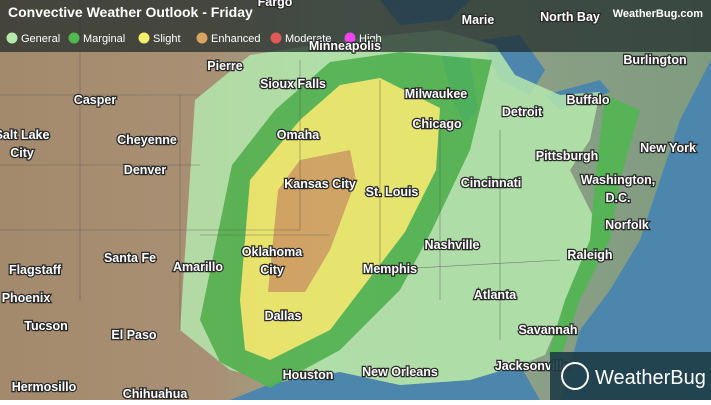 The image size is (711, 405). What do you see at coordinates (145, 170) in the screenshot?
I see `city-label: Denver` at bounding box center [145, 170].